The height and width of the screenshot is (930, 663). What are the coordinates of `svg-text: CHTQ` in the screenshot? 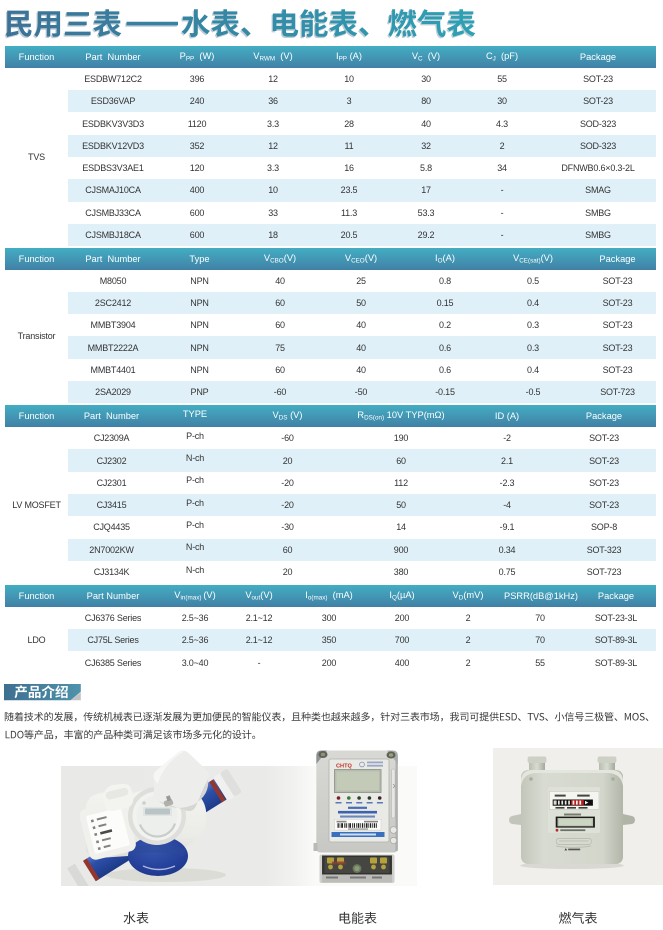 It's located at (344, 767).